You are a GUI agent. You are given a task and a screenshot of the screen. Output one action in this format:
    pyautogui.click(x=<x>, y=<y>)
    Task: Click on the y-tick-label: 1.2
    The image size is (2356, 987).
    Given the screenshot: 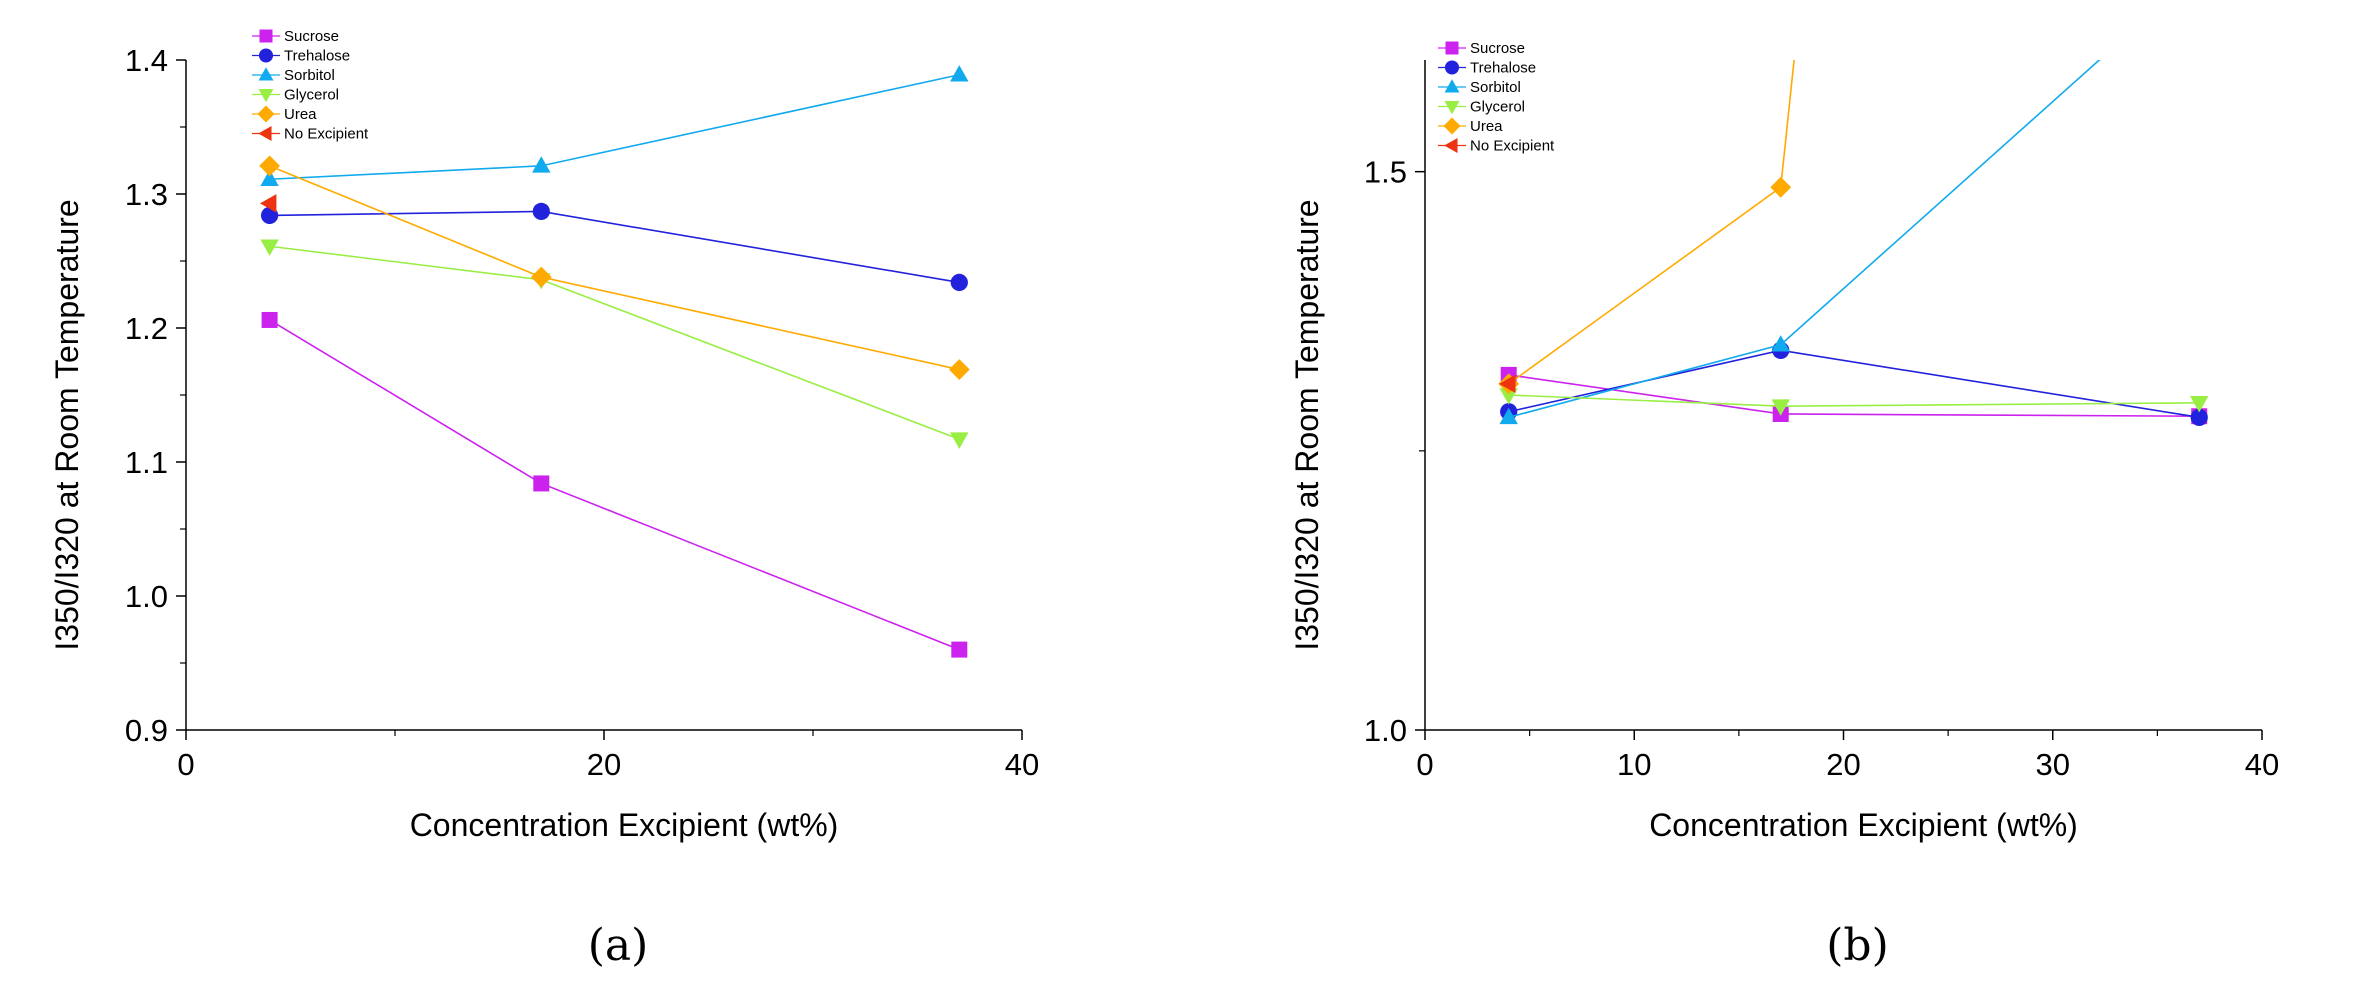 What is the action you would take?
    pyautogui.click(x=146, y=328)
    